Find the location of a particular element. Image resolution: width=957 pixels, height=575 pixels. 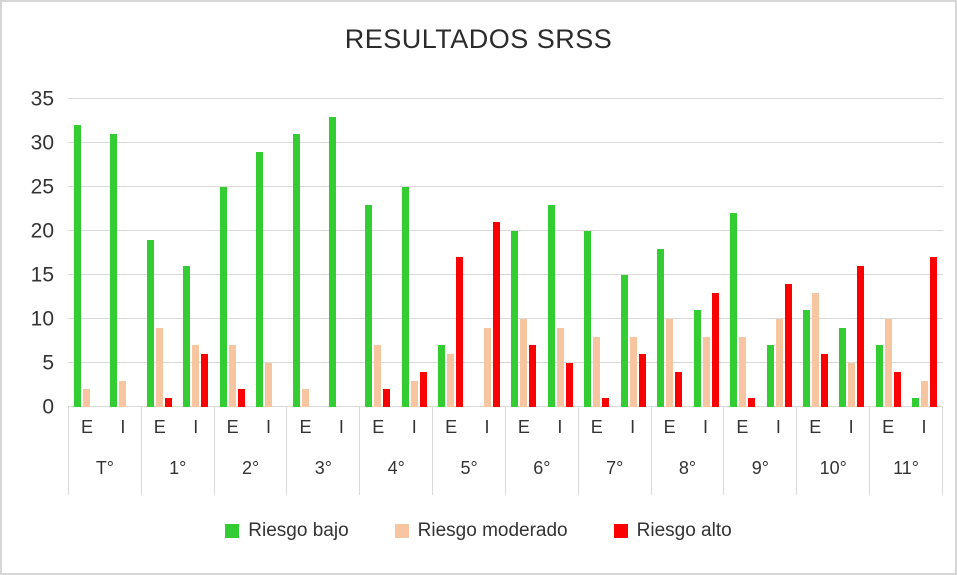

x-axis-cell-T: E I T° is located at coordinates (104, 451).